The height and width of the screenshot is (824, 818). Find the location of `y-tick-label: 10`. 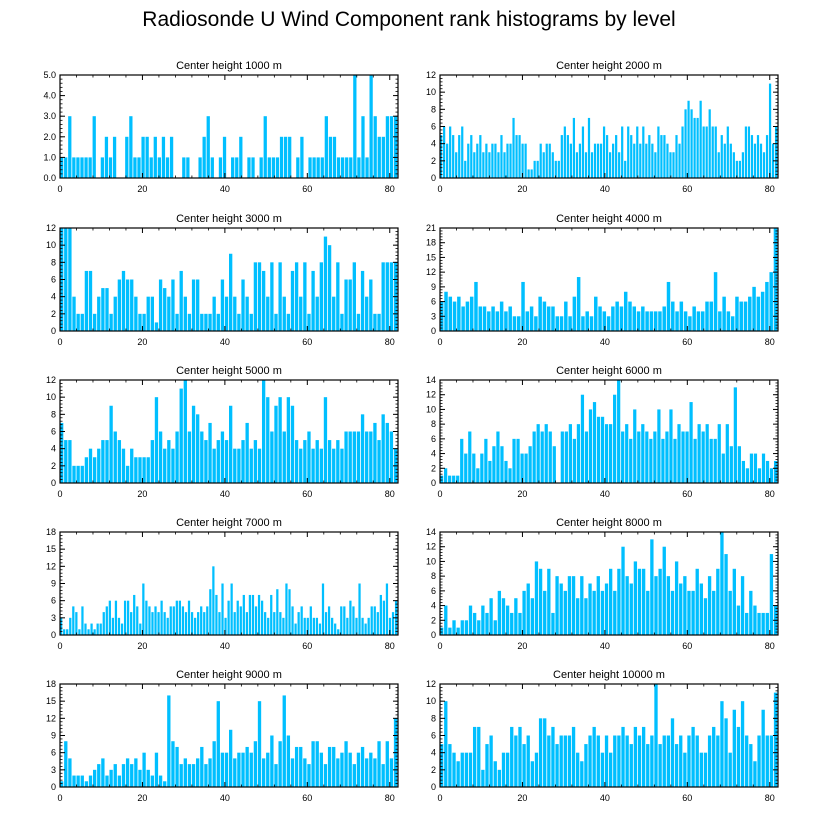

y-tick-label: 10 is located at coordinates (431, 409).